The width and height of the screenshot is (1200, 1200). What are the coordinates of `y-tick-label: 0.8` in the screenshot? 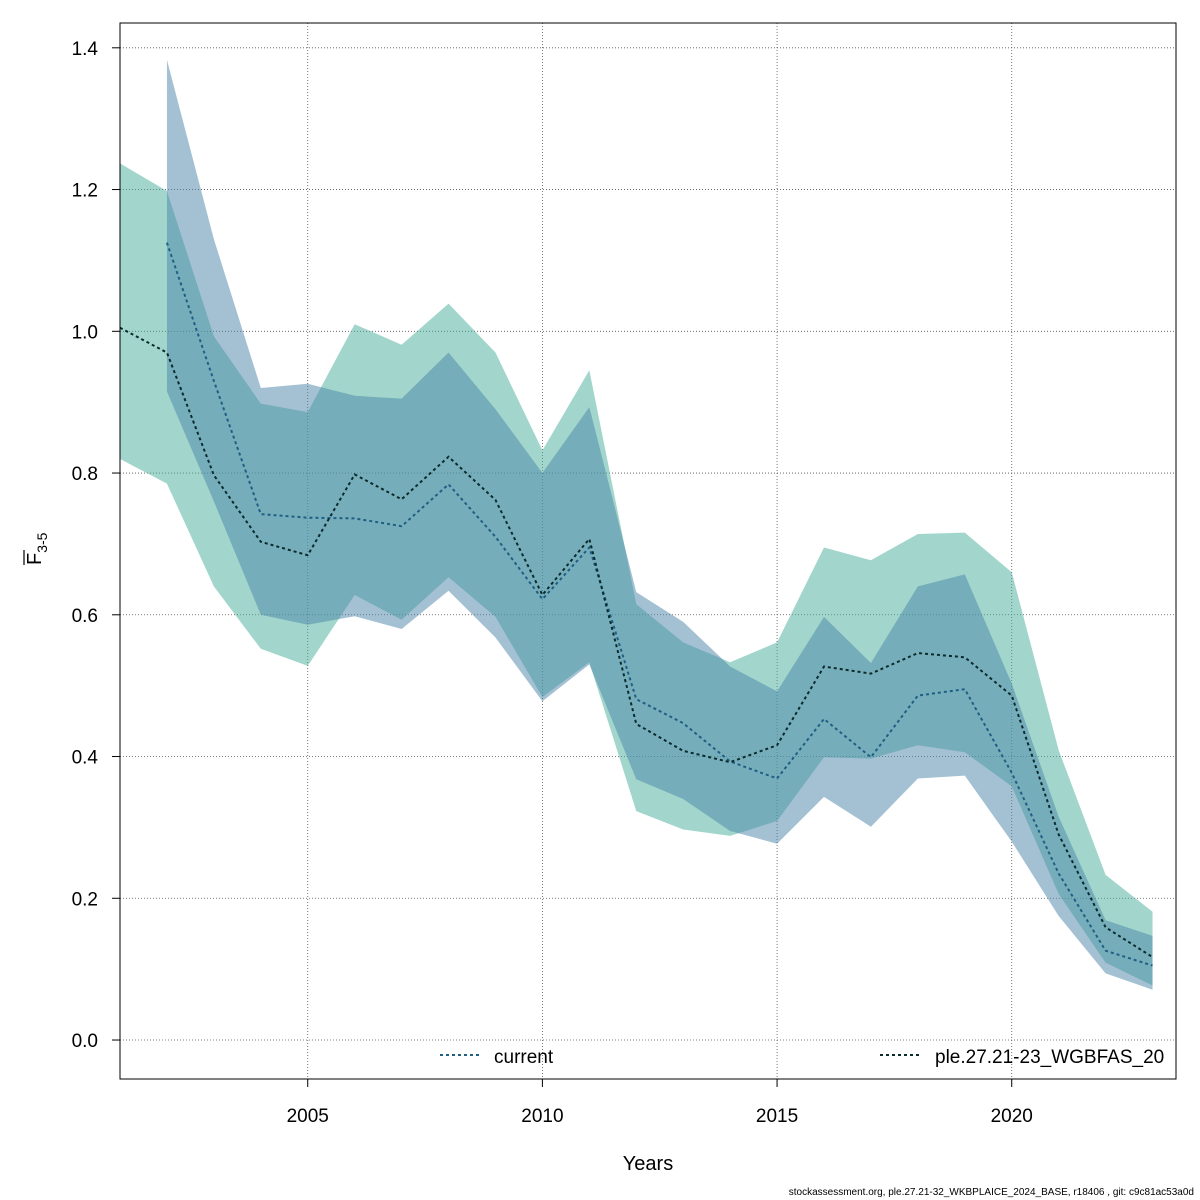 It's located at (85, 474).